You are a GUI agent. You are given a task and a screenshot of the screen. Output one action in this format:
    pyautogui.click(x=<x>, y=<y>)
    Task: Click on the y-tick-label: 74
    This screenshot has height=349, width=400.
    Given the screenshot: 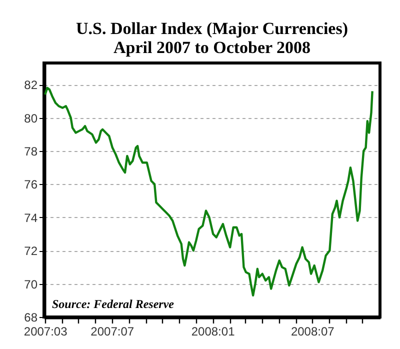 What is the action you would take?
    pyautogui.click(x=31, y=217)
    